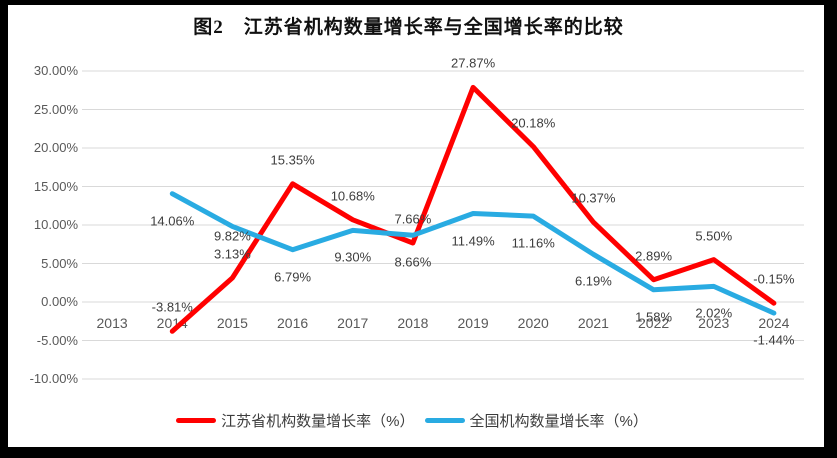  I want to click on y-tick-label: -5.00%, so click(57, 340).